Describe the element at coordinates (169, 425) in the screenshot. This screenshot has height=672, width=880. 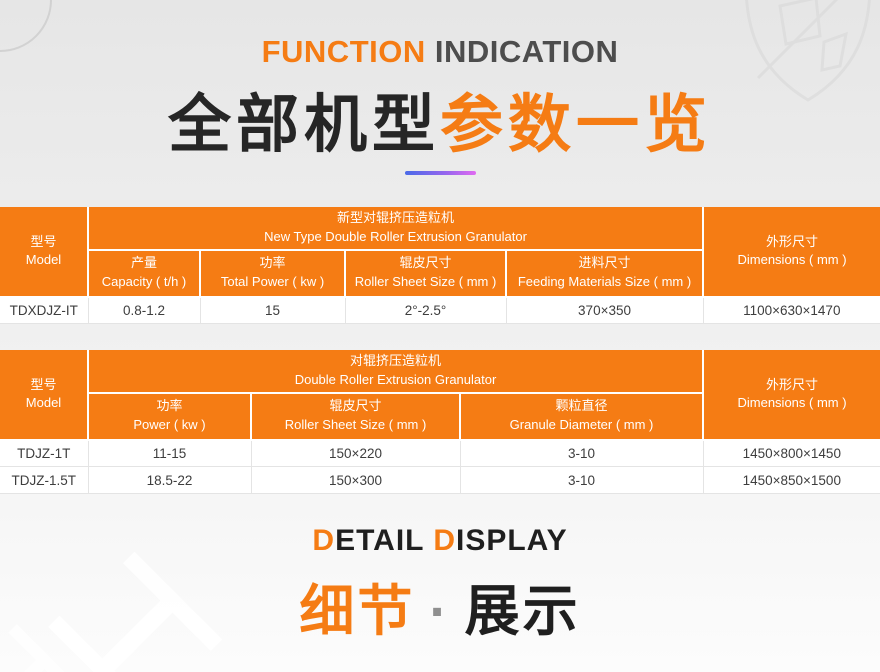
I see `header-power-en: Power ( kw )` at that location.